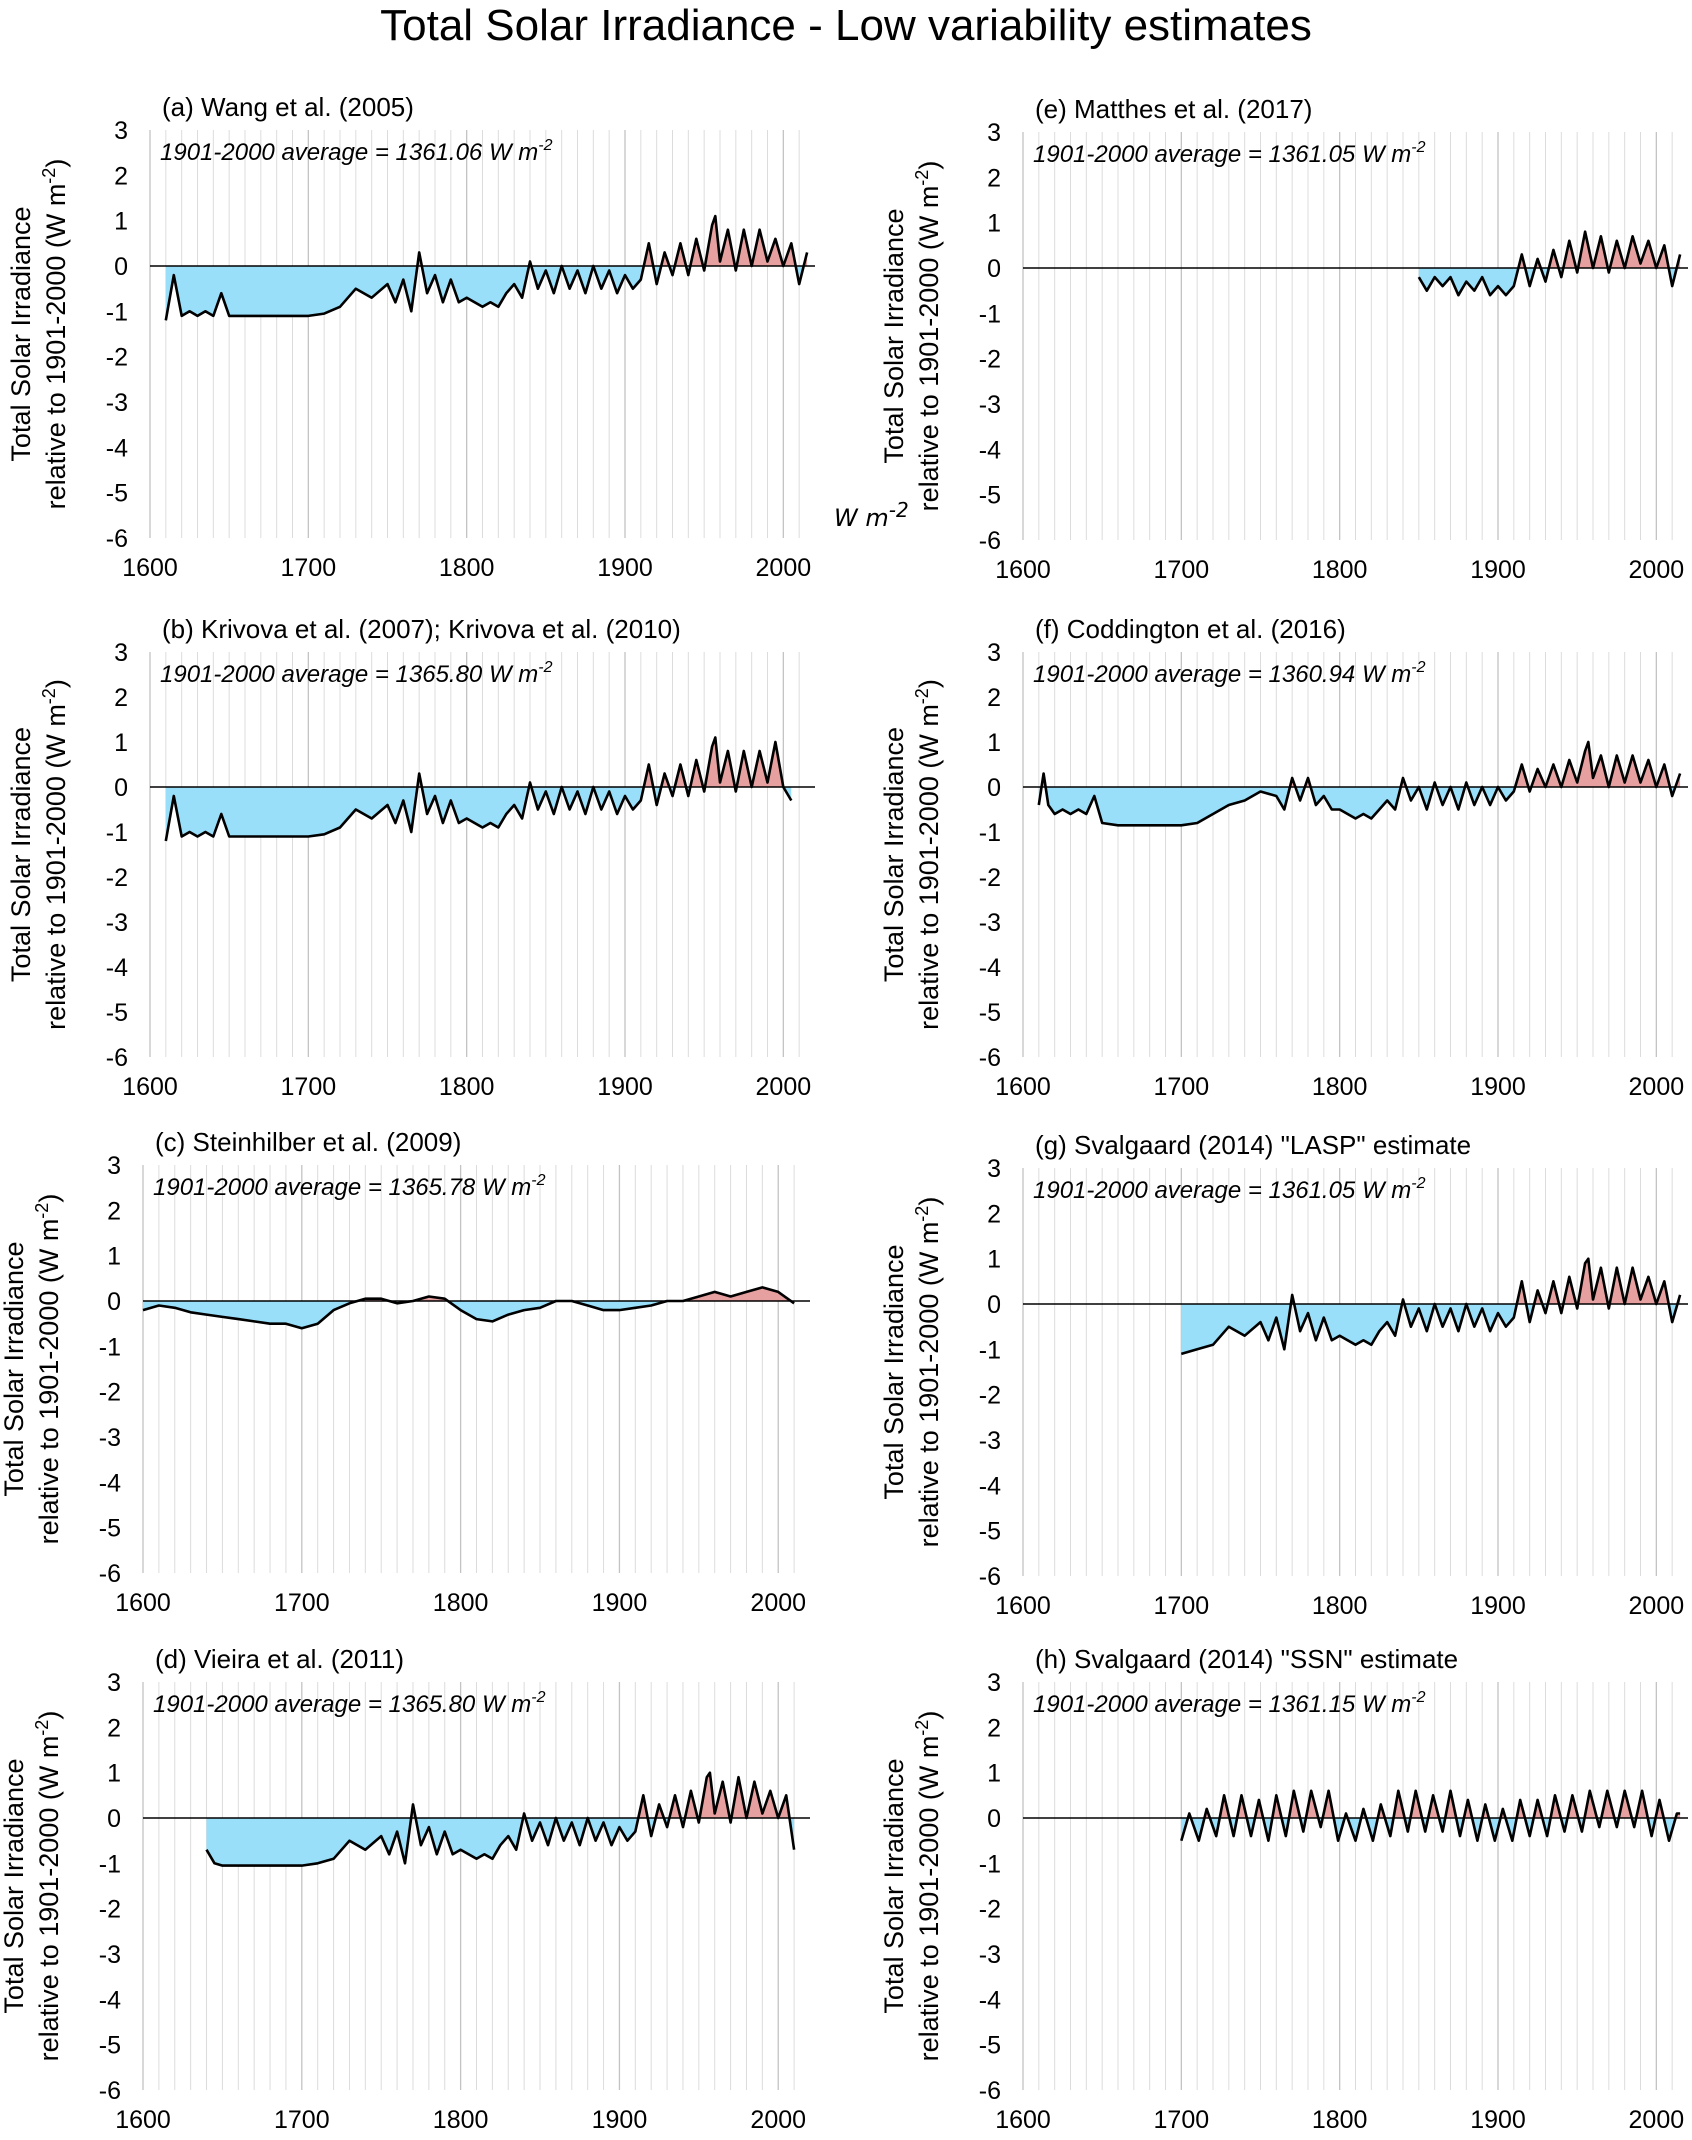 Image resolution: width=1692 pixels, height=2140 pixels. Describe the element at coordinates (1229, 1189) in the screenshot. I see `average-annotation: 1901-2000 average = 1361.05 W m-2` at that location.